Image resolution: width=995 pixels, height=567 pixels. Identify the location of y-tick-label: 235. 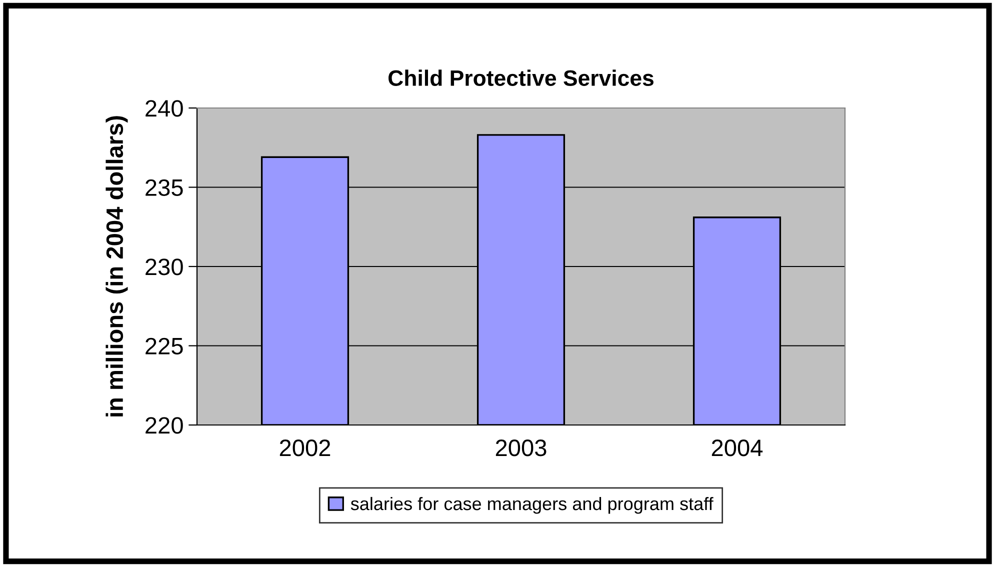
(164, 187).